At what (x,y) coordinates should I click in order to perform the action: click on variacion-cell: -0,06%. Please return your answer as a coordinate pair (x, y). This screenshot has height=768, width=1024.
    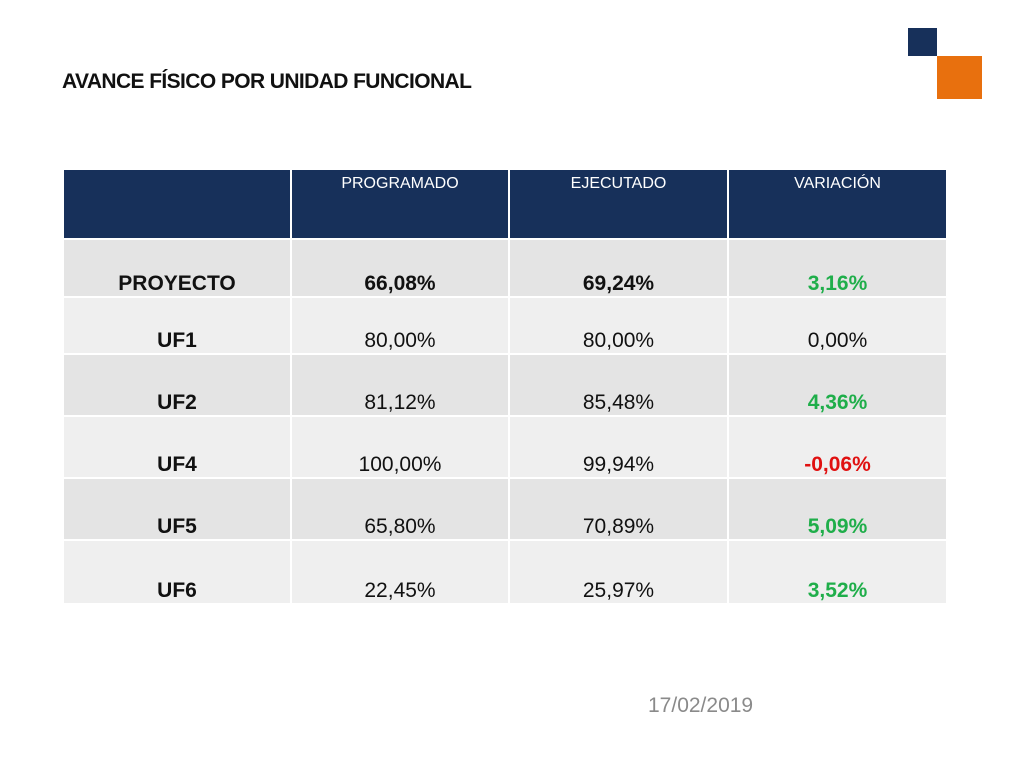
    Looking at the image, I should click on (837, 447).